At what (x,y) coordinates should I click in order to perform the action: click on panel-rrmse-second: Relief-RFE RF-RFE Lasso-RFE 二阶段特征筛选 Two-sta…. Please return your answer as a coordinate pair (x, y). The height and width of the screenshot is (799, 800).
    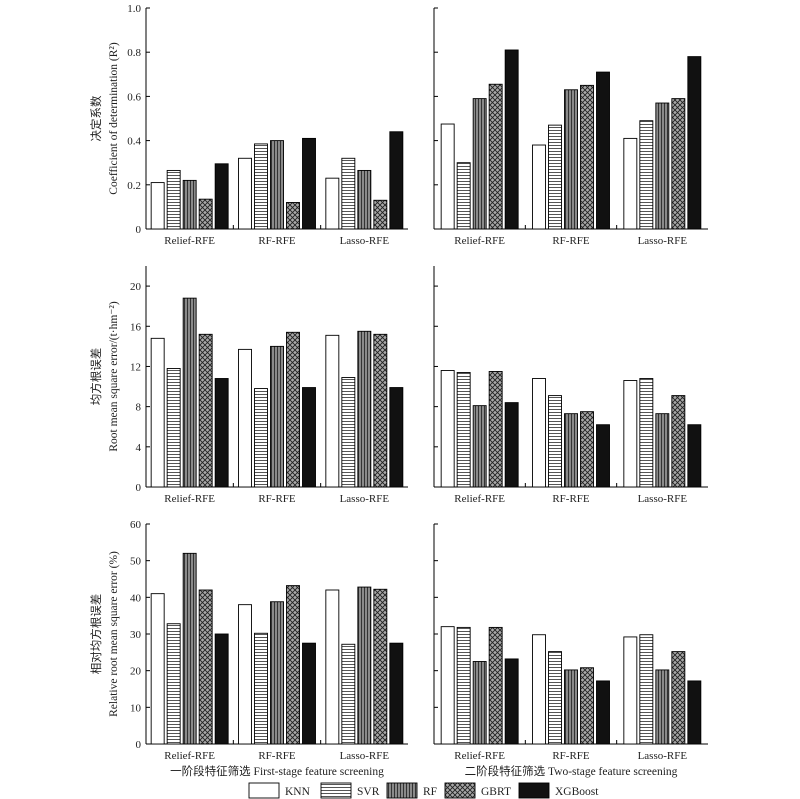
    Looking at the image, I should click on (570, 650).